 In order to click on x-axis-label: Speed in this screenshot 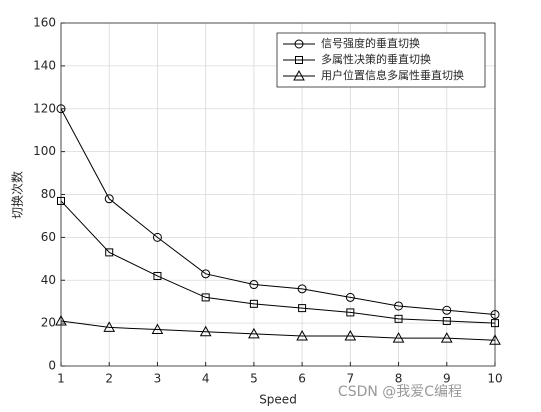, I will do `click(278, 400)`.